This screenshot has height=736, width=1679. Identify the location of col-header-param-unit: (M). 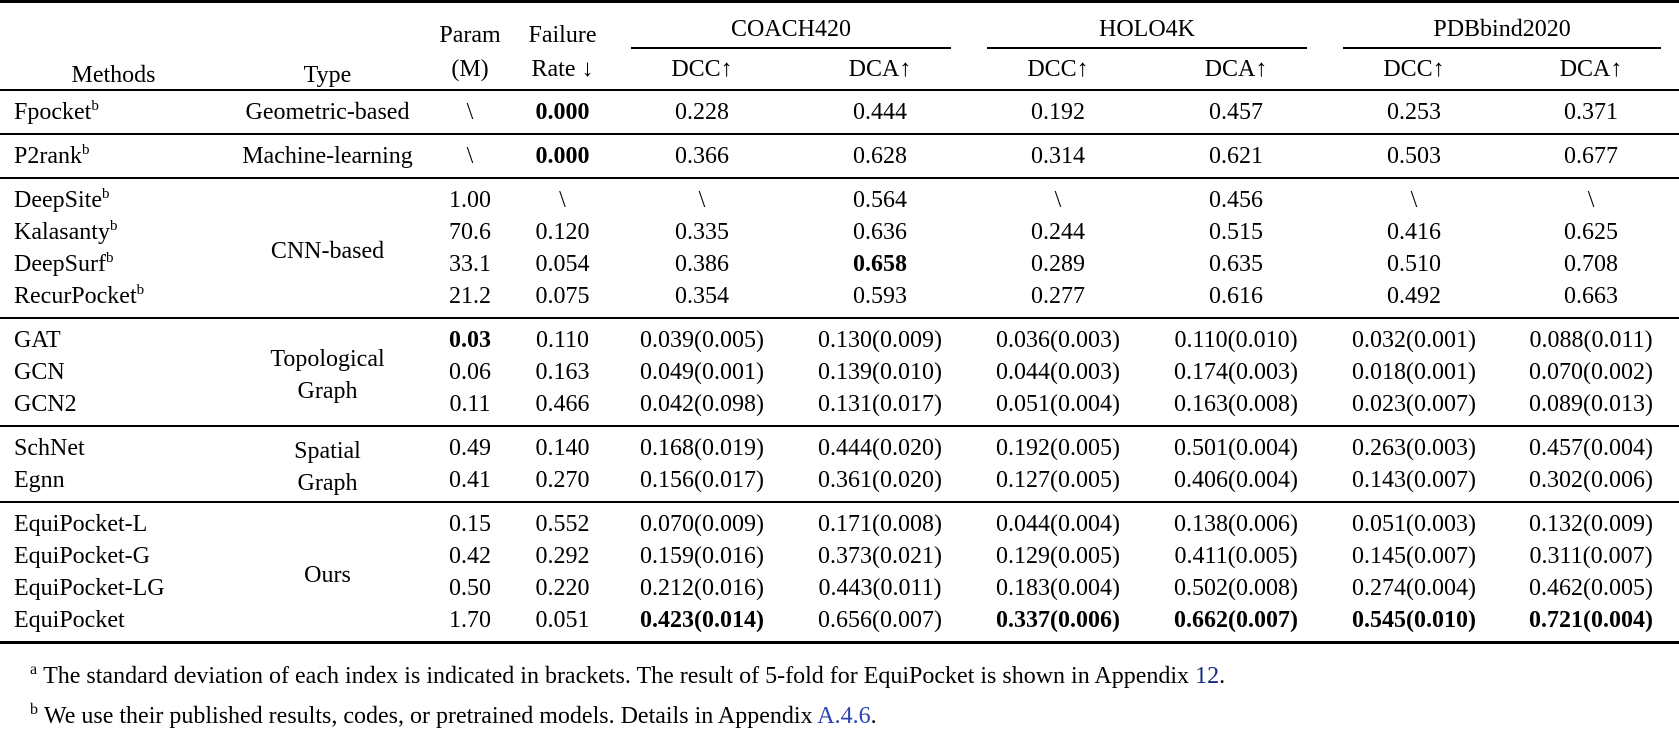
(470, 68).